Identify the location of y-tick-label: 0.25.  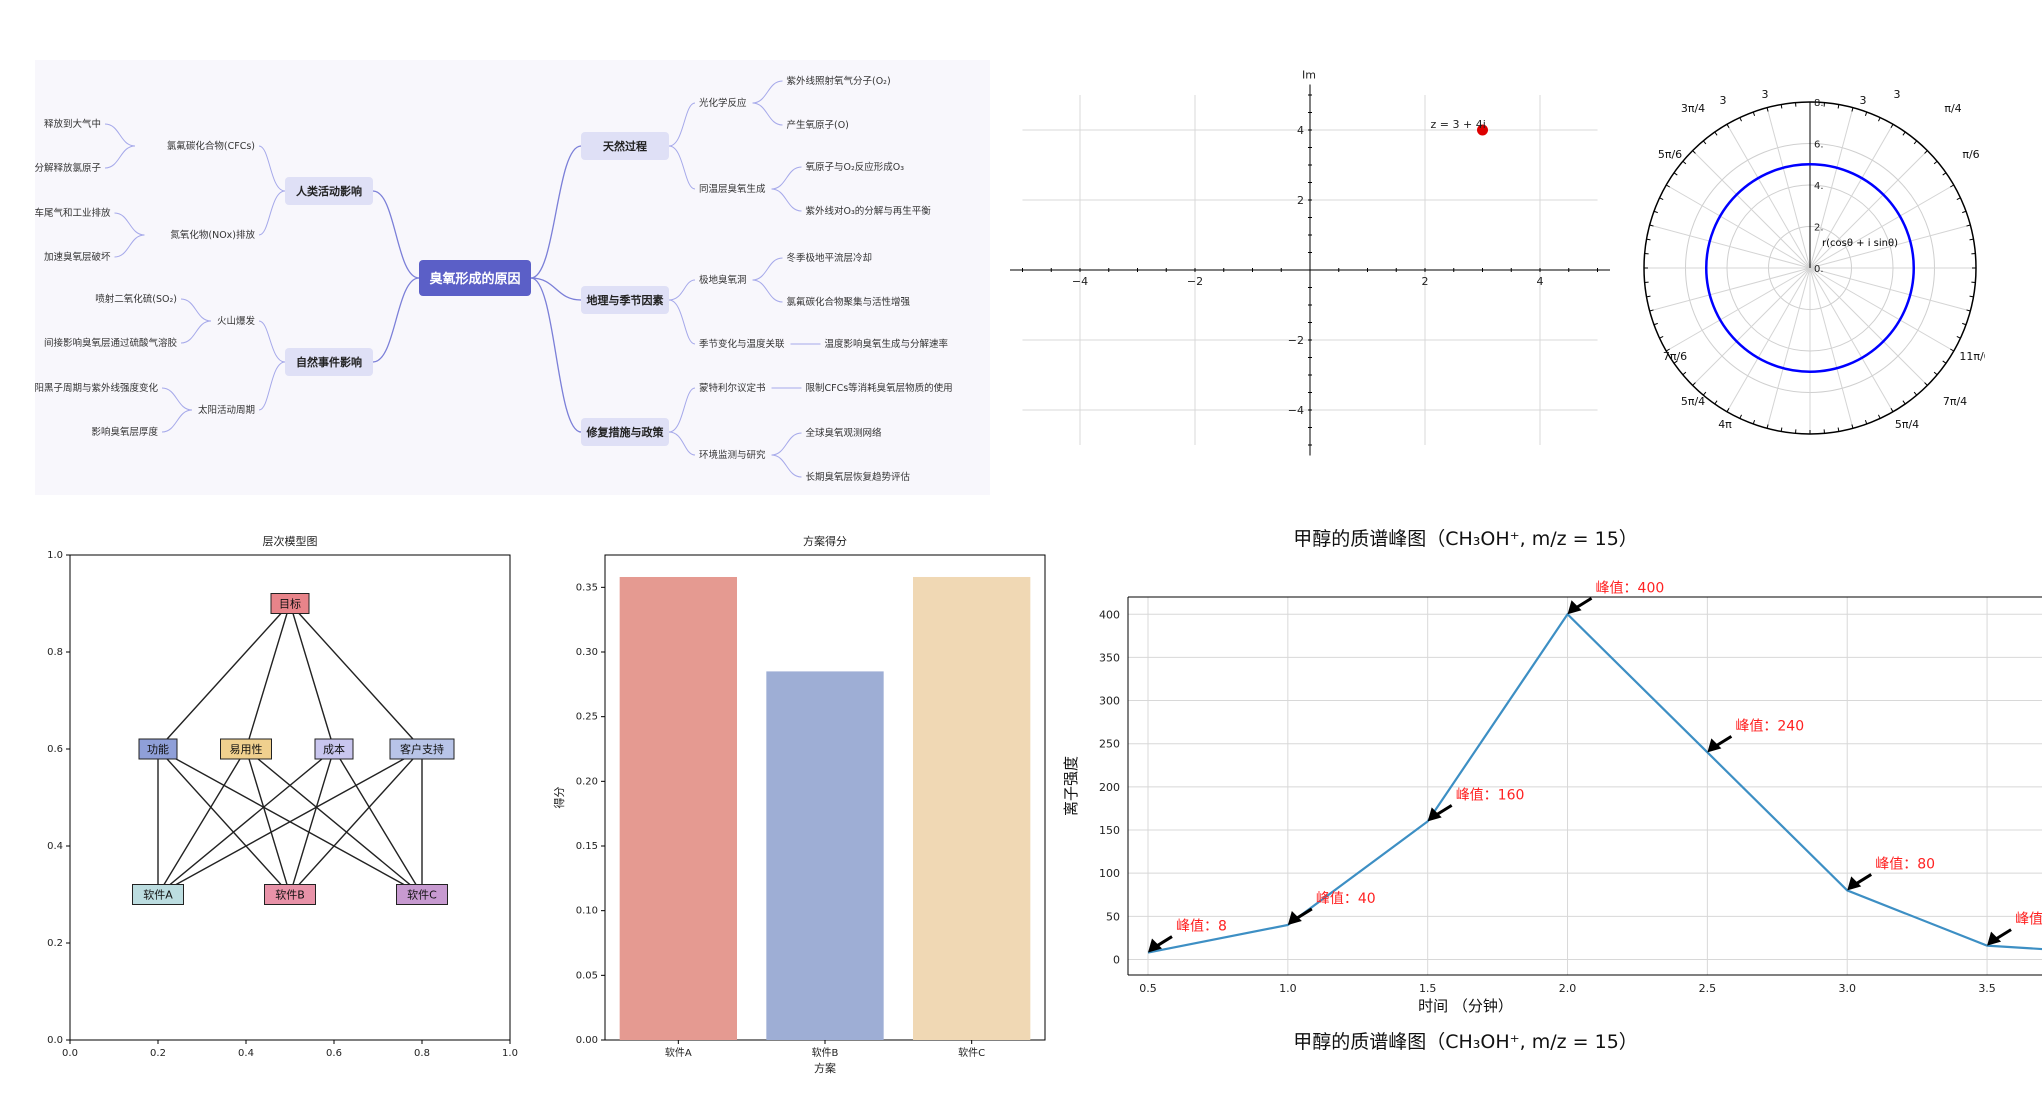
(587, 717).